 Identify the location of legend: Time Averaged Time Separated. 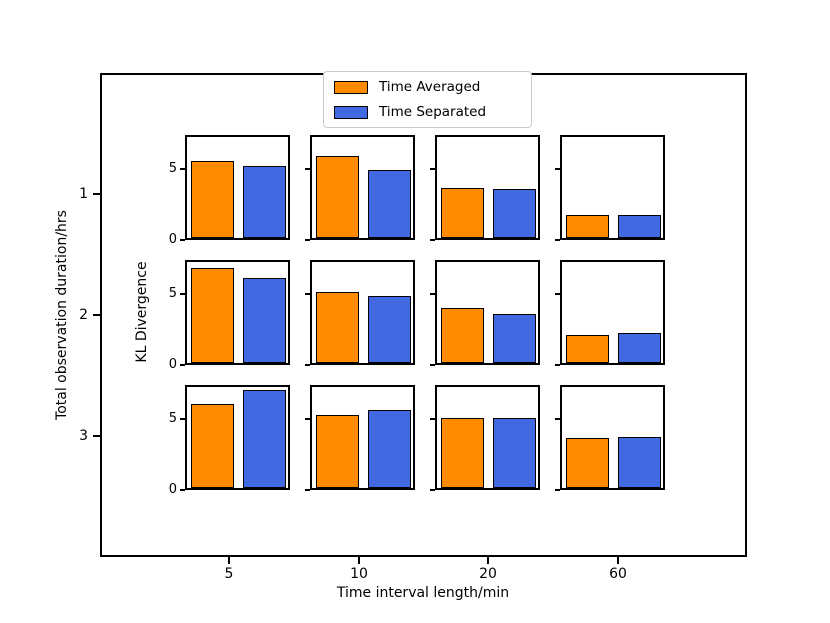
(427, 99).